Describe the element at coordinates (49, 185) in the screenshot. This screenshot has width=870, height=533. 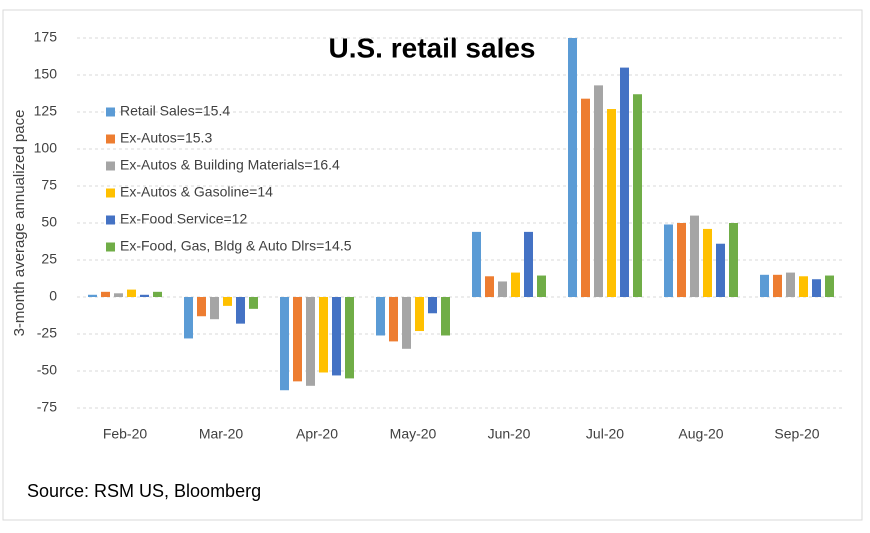
I see `y-tick-label: 75` at that location.